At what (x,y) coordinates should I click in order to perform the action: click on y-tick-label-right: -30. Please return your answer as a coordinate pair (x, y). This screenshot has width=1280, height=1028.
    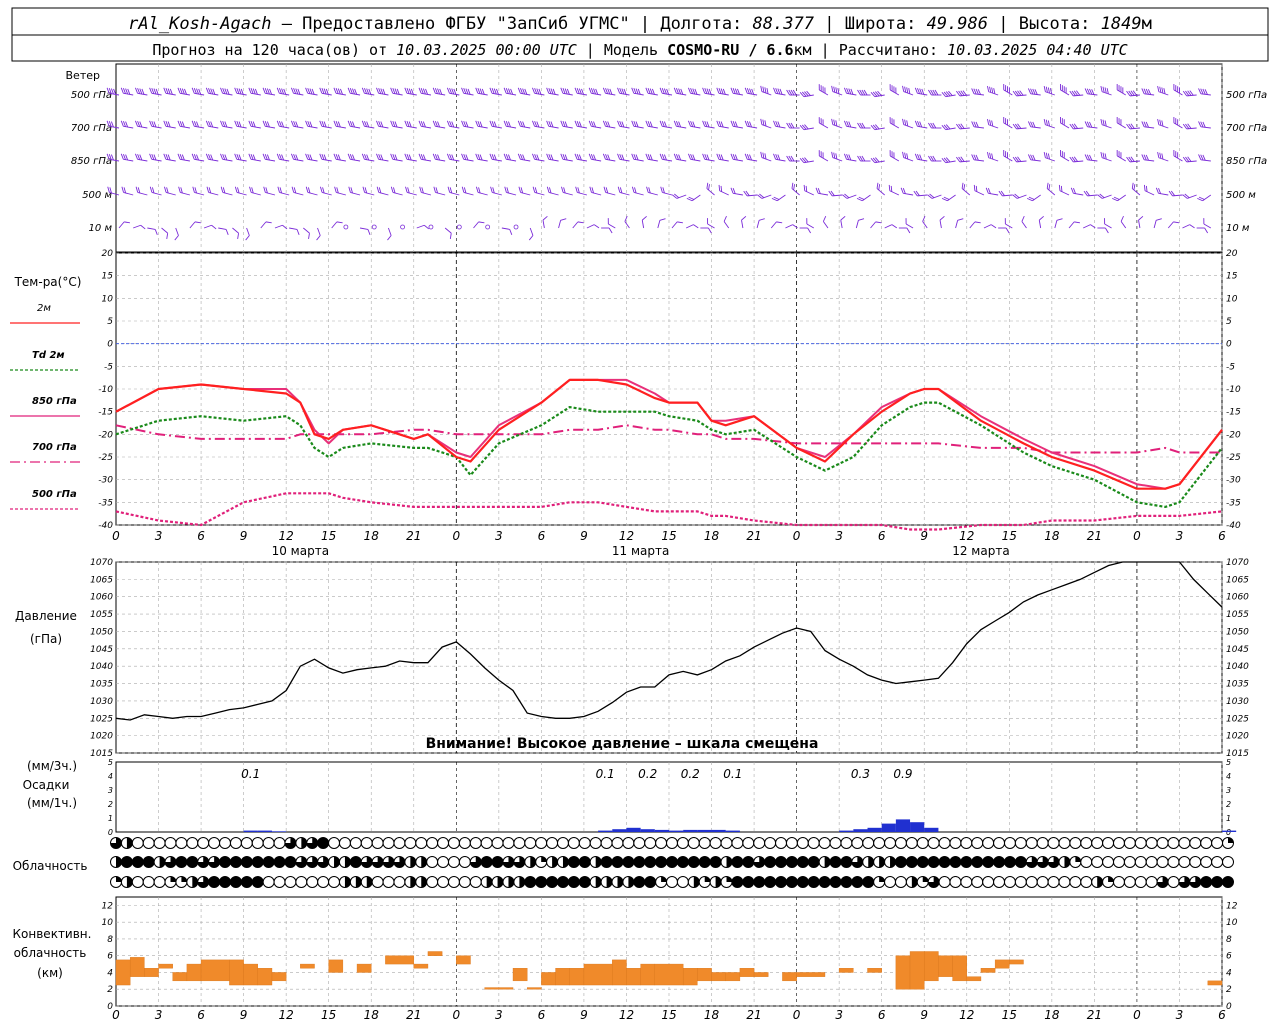
    Looking at the image, I should click on (1233, 481).